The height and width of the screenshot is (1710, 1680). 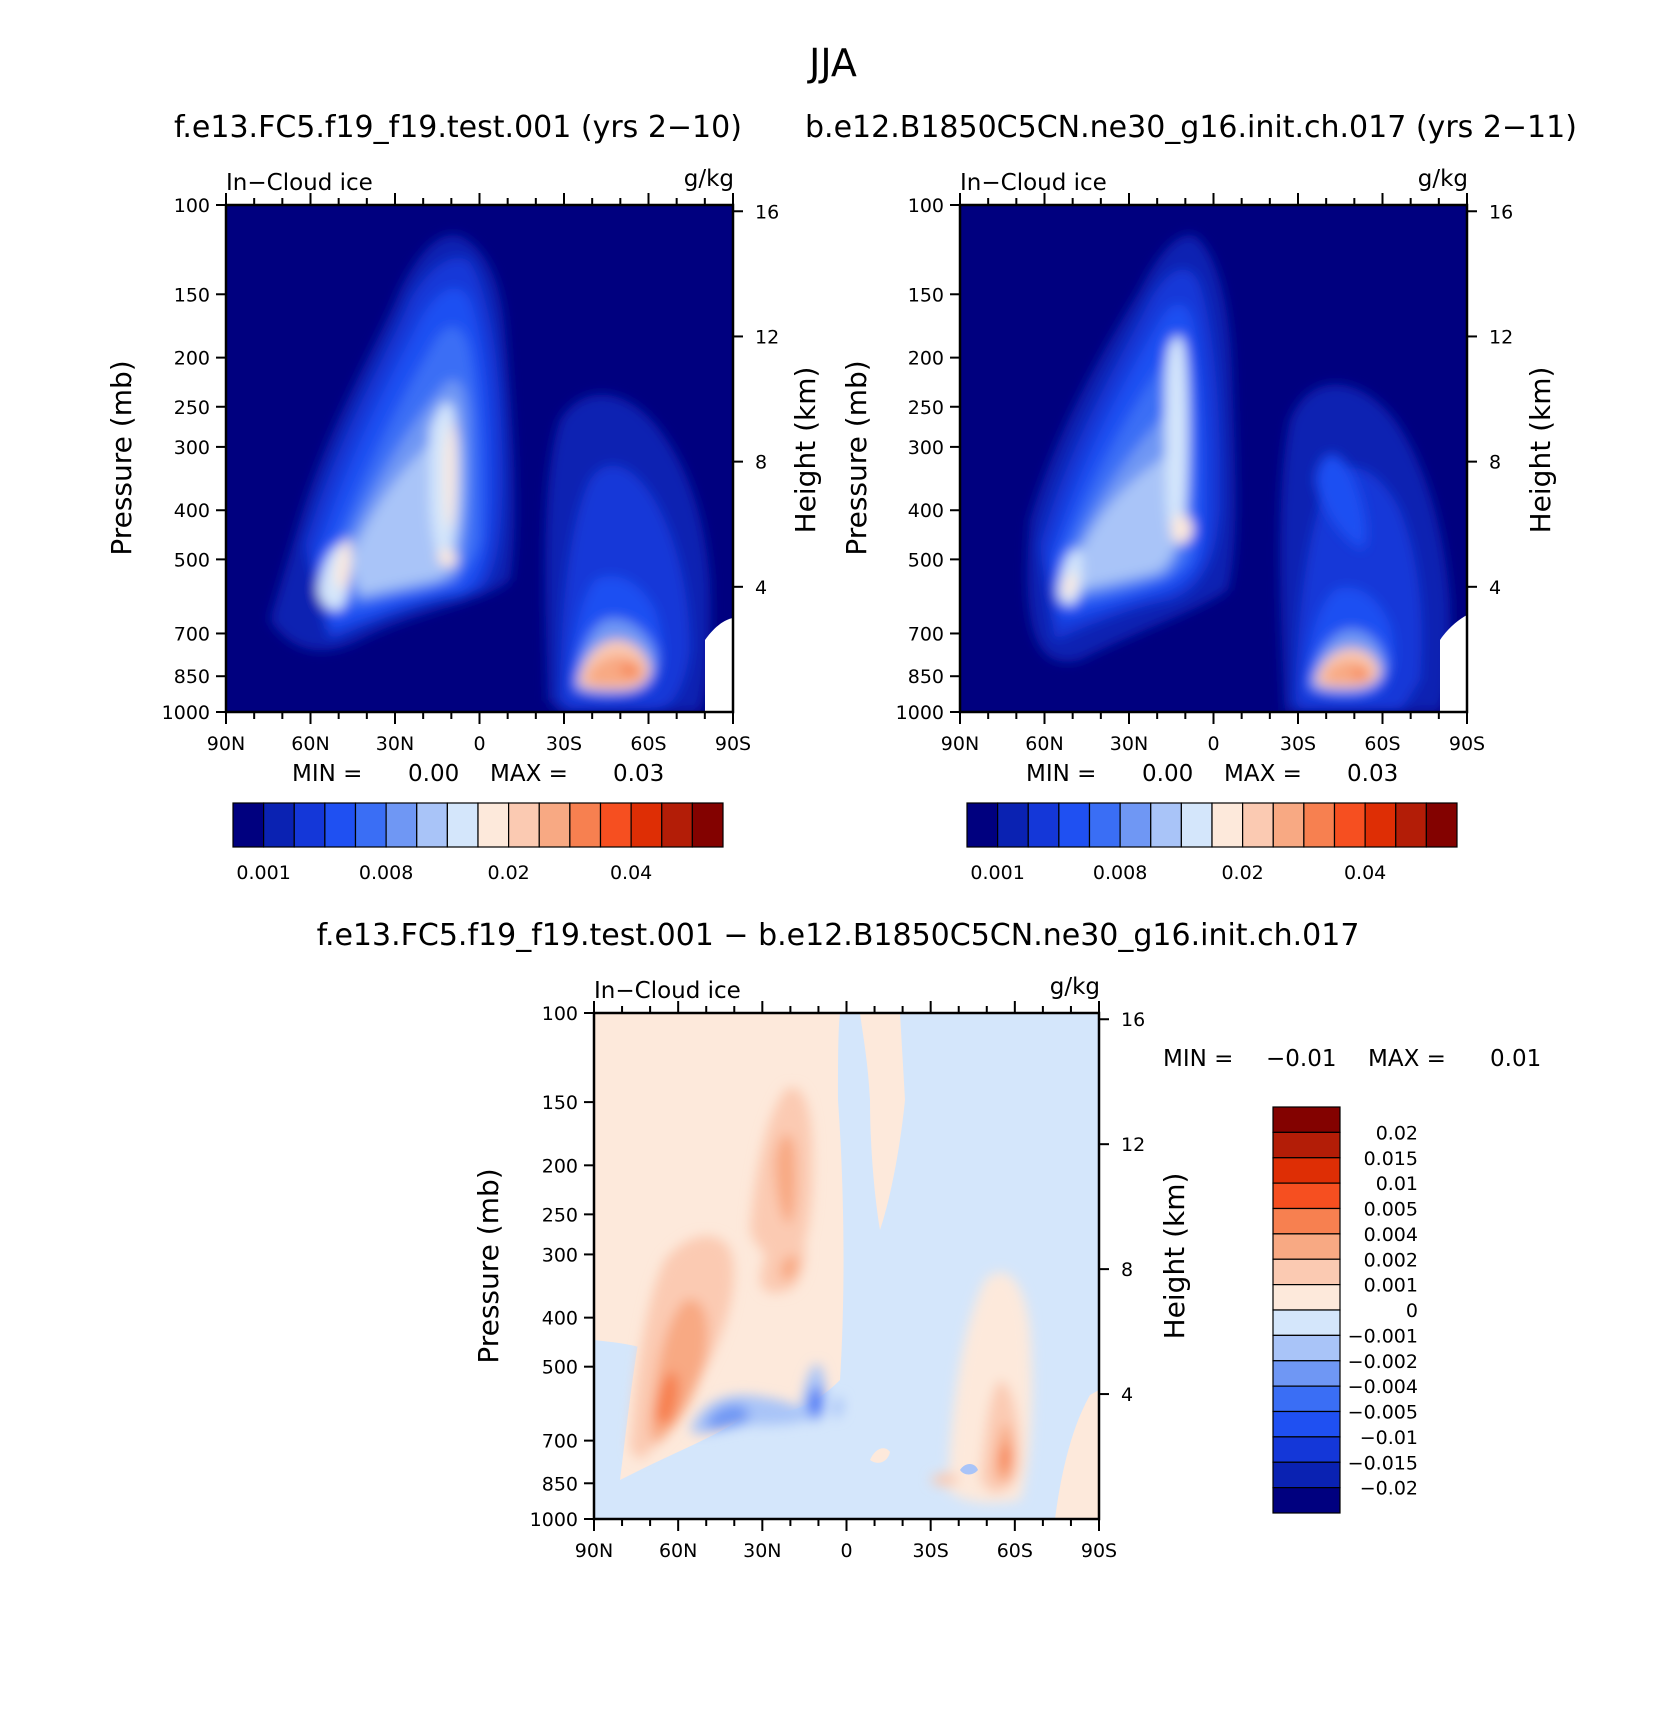 What do you see at coordinates (1412, 1311) in the screenshot?
I see `colorbar-label: 0` at bounding box center [1412, 1311].